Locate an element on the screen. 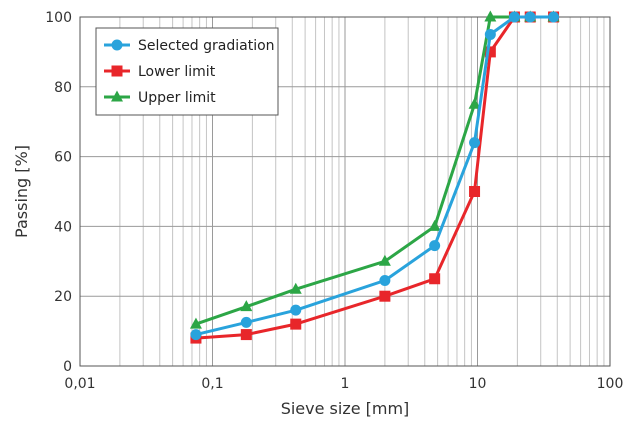 Image resolution: width=628 pixels, height=421 pixels. y-tick-label: 40 is located at coordinates (63, 227).